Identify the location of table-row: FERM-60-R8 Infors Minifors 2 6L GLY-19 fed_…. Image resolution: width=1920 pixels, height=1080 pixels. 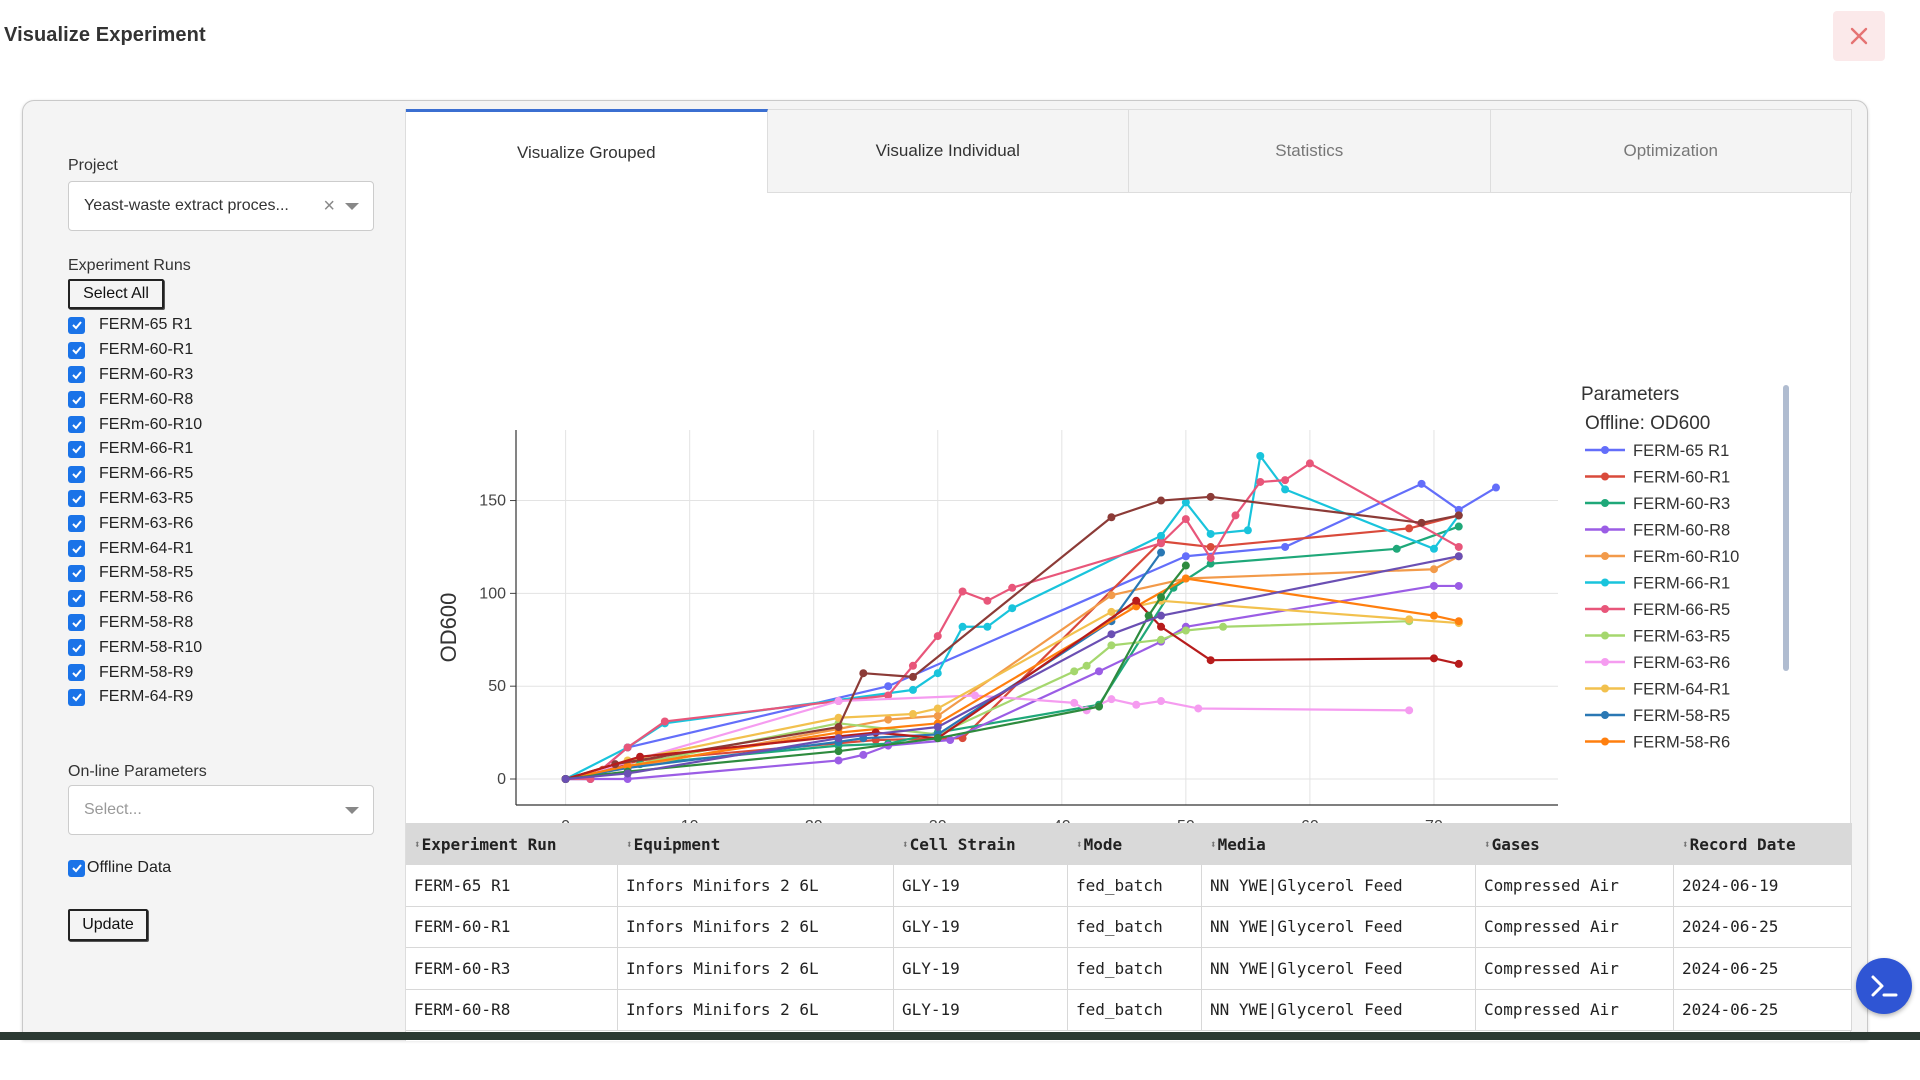
(1129, 1010).